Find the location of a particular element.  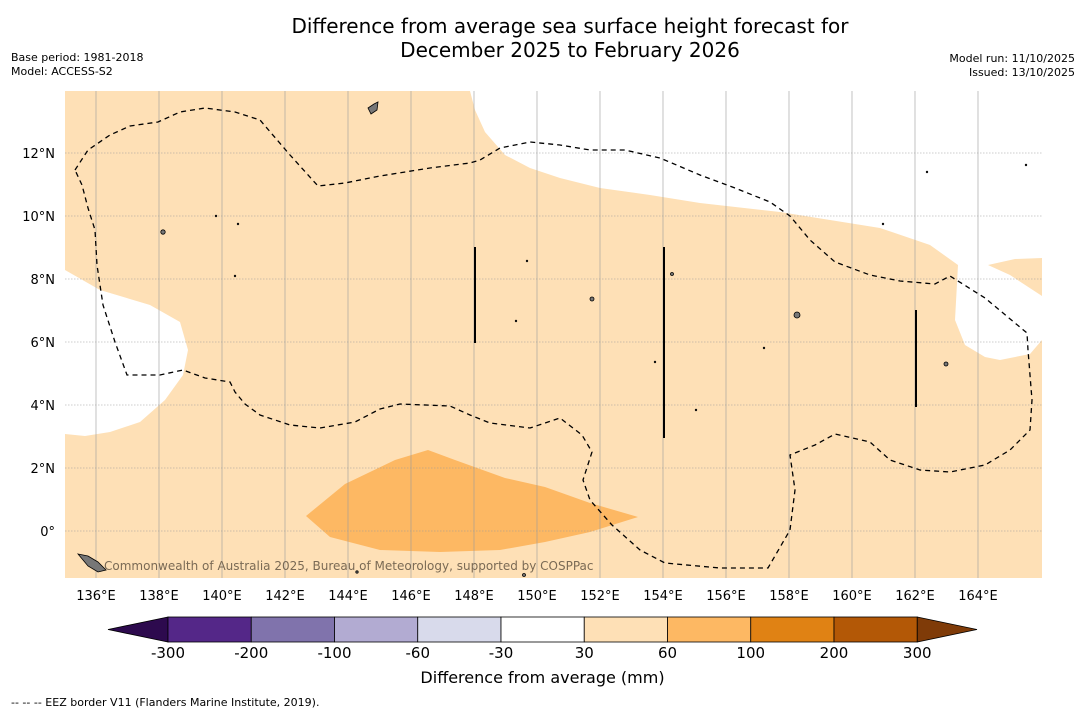

colorbar is located at coordinates (542, 629).